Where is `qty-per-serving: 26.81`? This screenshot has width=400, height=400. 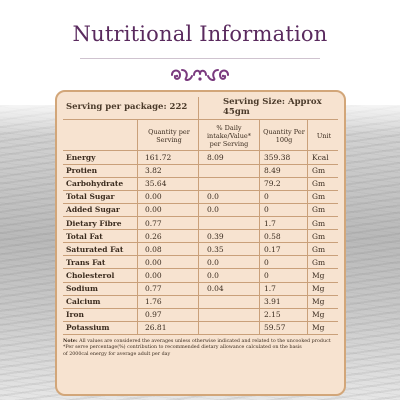 qty-per-serving: 26.81 is located at coordinates (156, 328).